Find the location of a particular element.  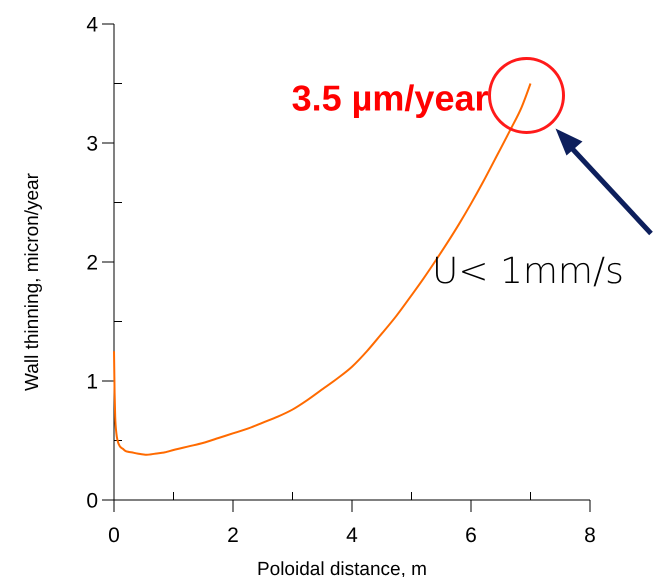

y-tick-label: 2 is located at coordinates (92, 262).